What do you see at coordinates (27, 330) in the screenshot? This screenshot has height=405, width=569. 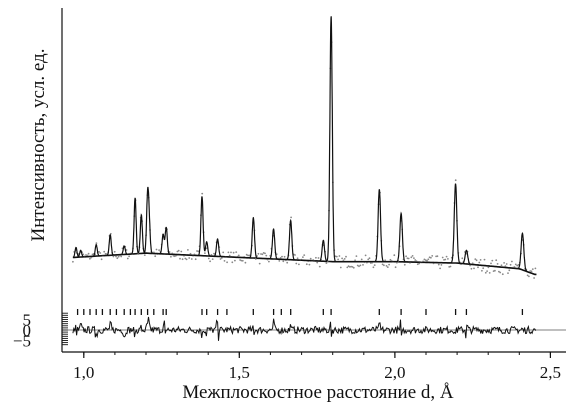 I see `diff-tick-label: 0` at bounding box center [27, 330].